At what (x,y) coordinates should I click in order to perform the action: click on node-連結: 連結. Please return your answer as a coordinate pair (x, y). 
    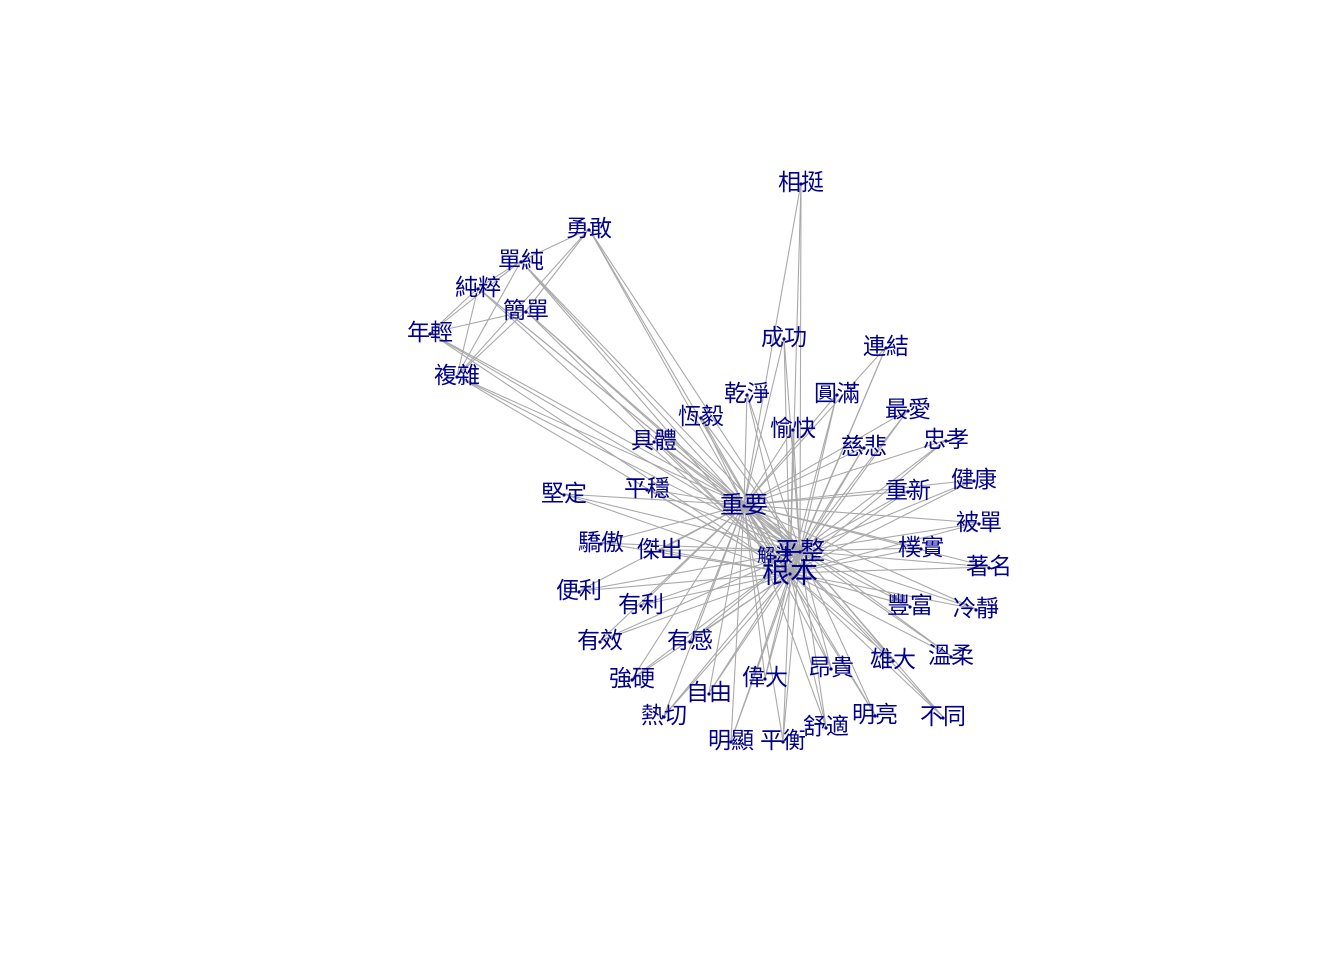
    Looking at the image, I should click on (886, 347).